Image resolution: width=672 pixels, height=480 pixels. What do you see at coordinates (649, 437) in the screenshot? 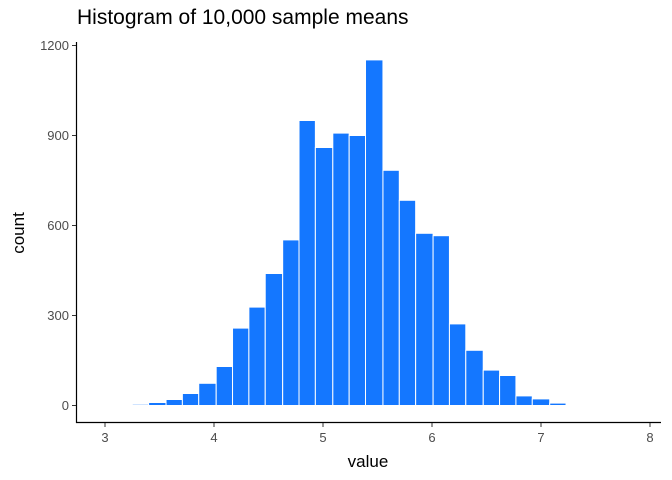
I see `x-tick-label: 8` at bounding box center [649, 437].